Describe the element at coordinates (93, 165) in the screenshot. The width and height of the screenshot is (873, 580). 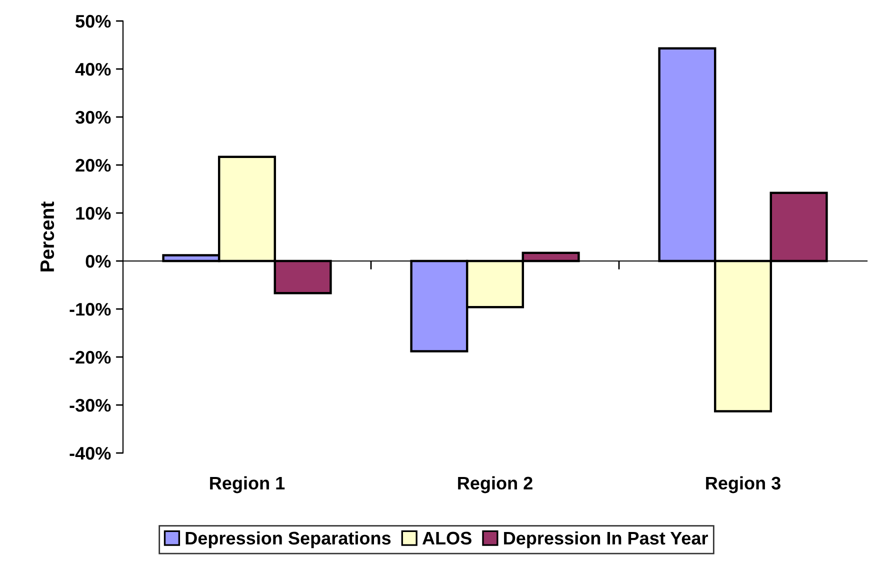
I see `y-tick-label: 20%` at that location.